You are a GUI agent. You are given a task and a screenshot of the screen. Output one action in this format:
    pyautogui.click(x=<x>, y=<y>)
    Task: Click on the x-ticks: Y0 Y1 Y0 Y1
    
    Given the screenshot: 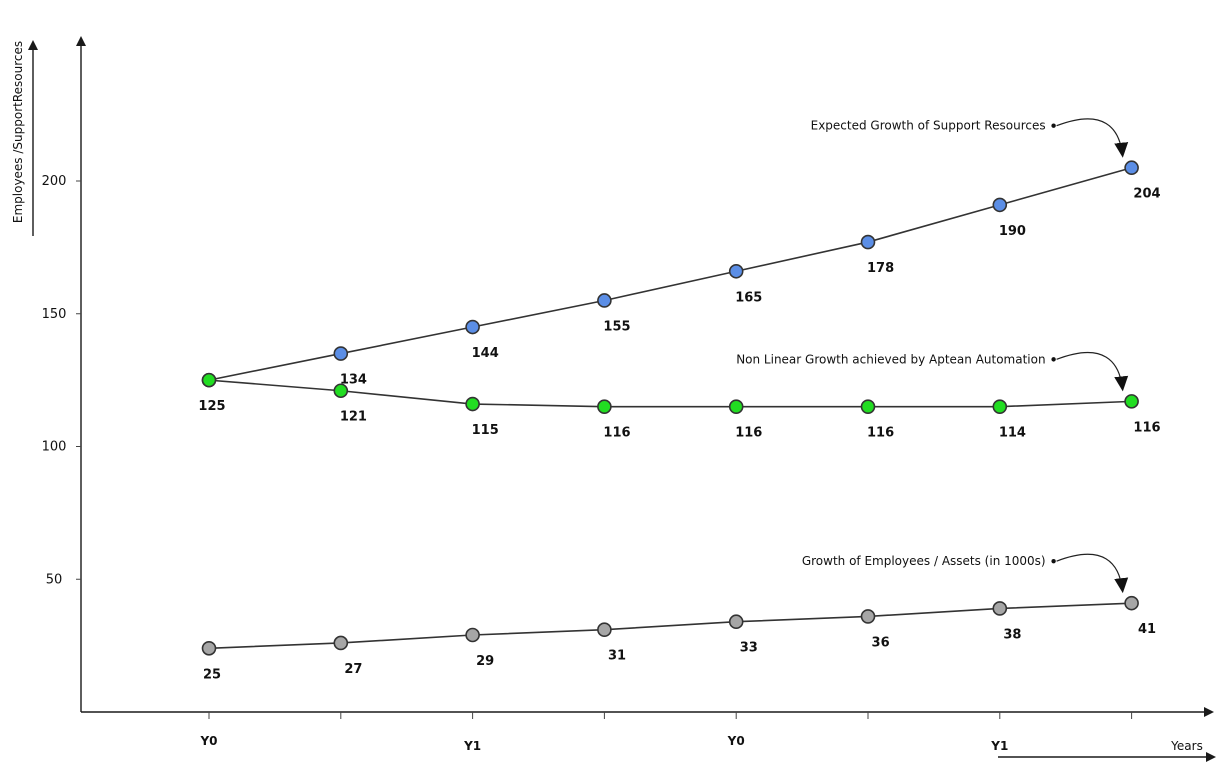 What is the action you would take?
    pyautogui.click(x=666, y=732)
    